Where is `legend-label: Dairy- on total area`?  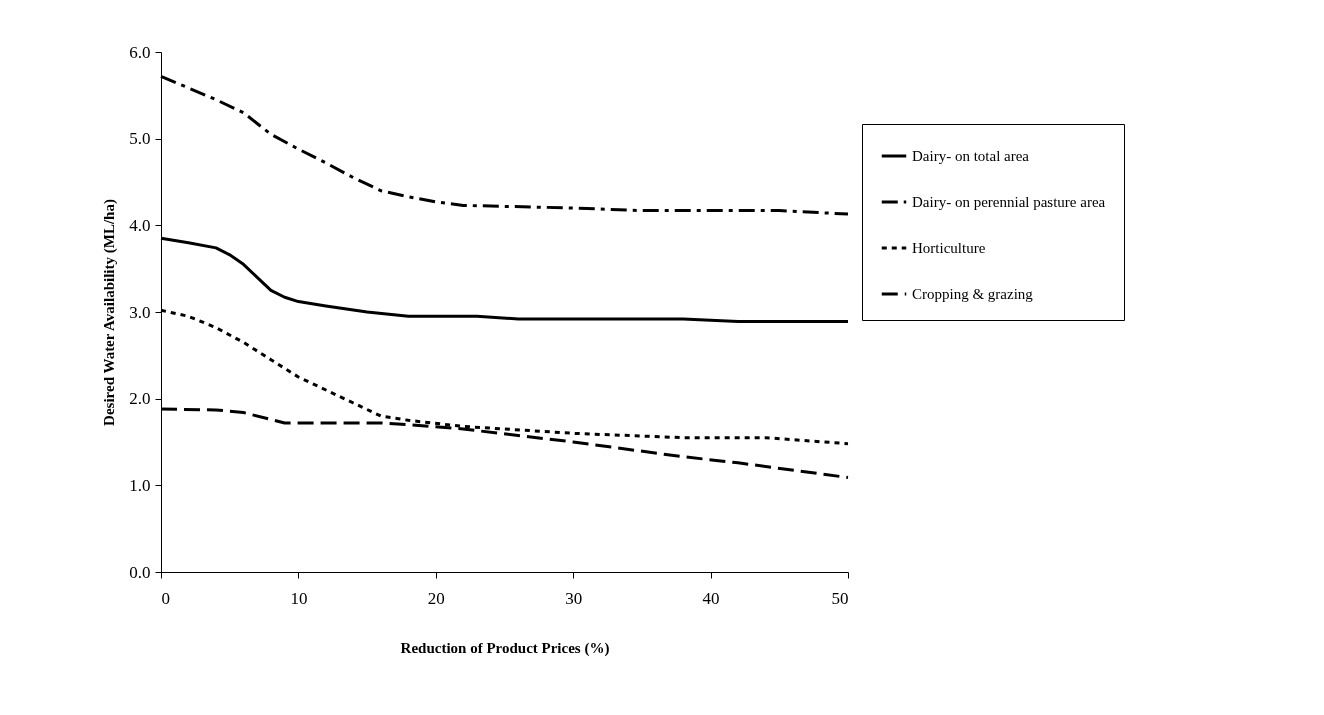 legend-label: Dairy- on total area is located at coordinates (971, 156).